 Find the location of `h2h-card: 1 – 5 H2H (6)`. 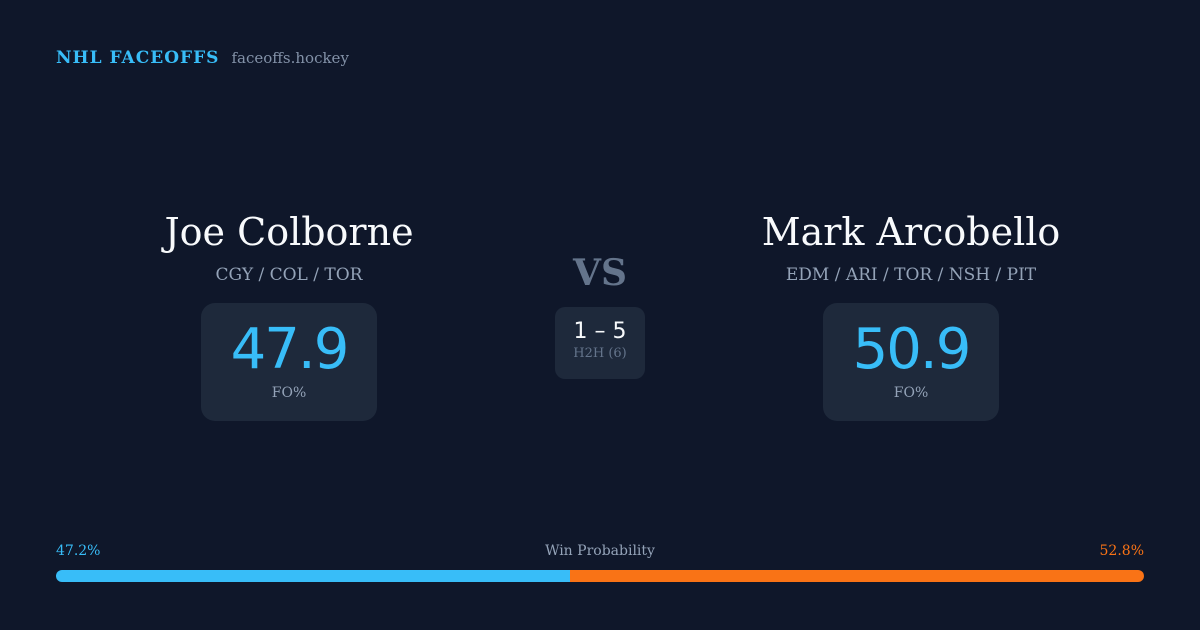

h2h-card: 1 – 5 H2H (6) is located at coordinates (600, 343).